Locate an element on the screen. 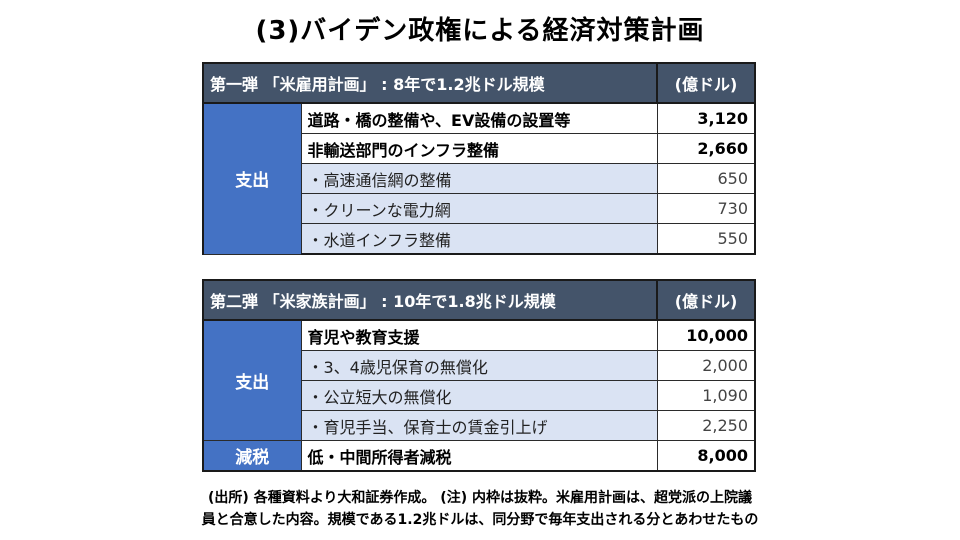  row-item: ・水道インフラ整備 is located at coordinates (479, 239).